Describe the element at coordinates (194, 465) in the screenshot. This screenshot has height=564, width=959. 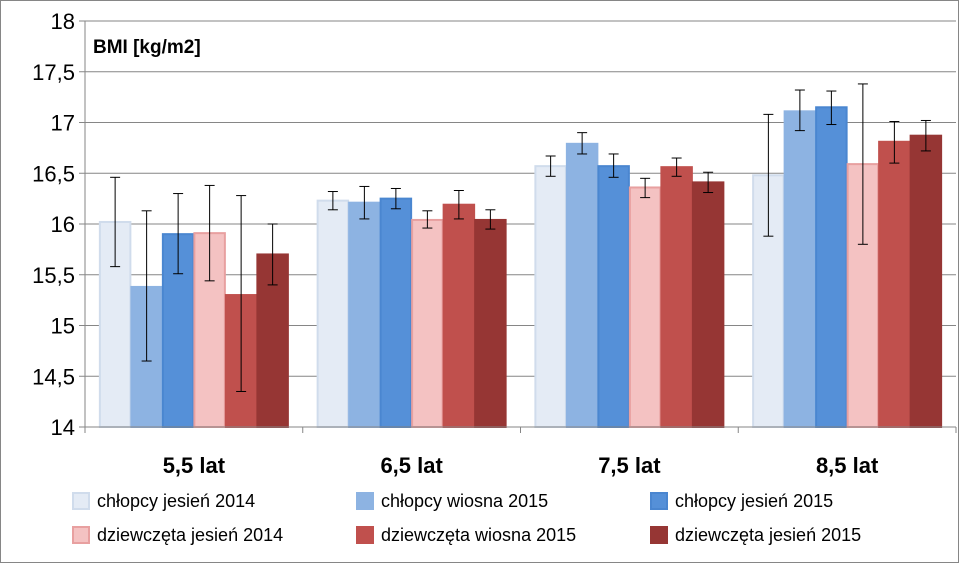
I see `x-category-label: 5,5 lat` at that location.